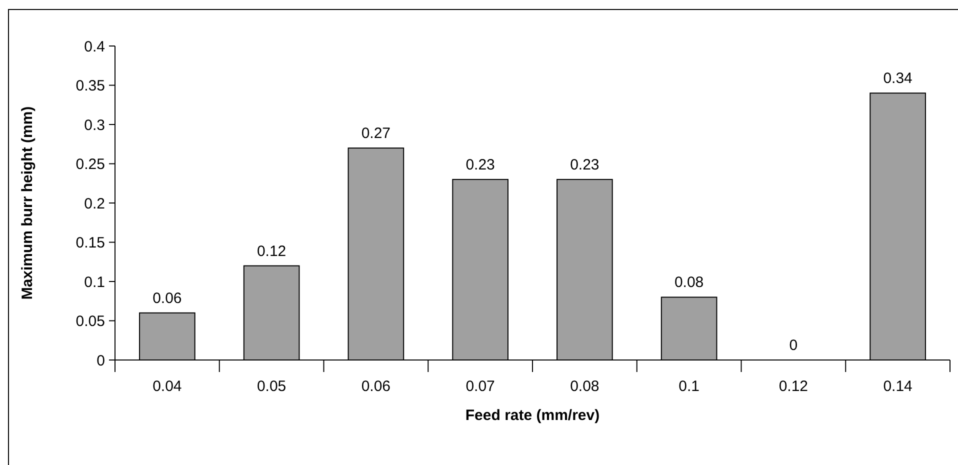  I want to click on x-tick-label: 0.14, so click(897, 386).